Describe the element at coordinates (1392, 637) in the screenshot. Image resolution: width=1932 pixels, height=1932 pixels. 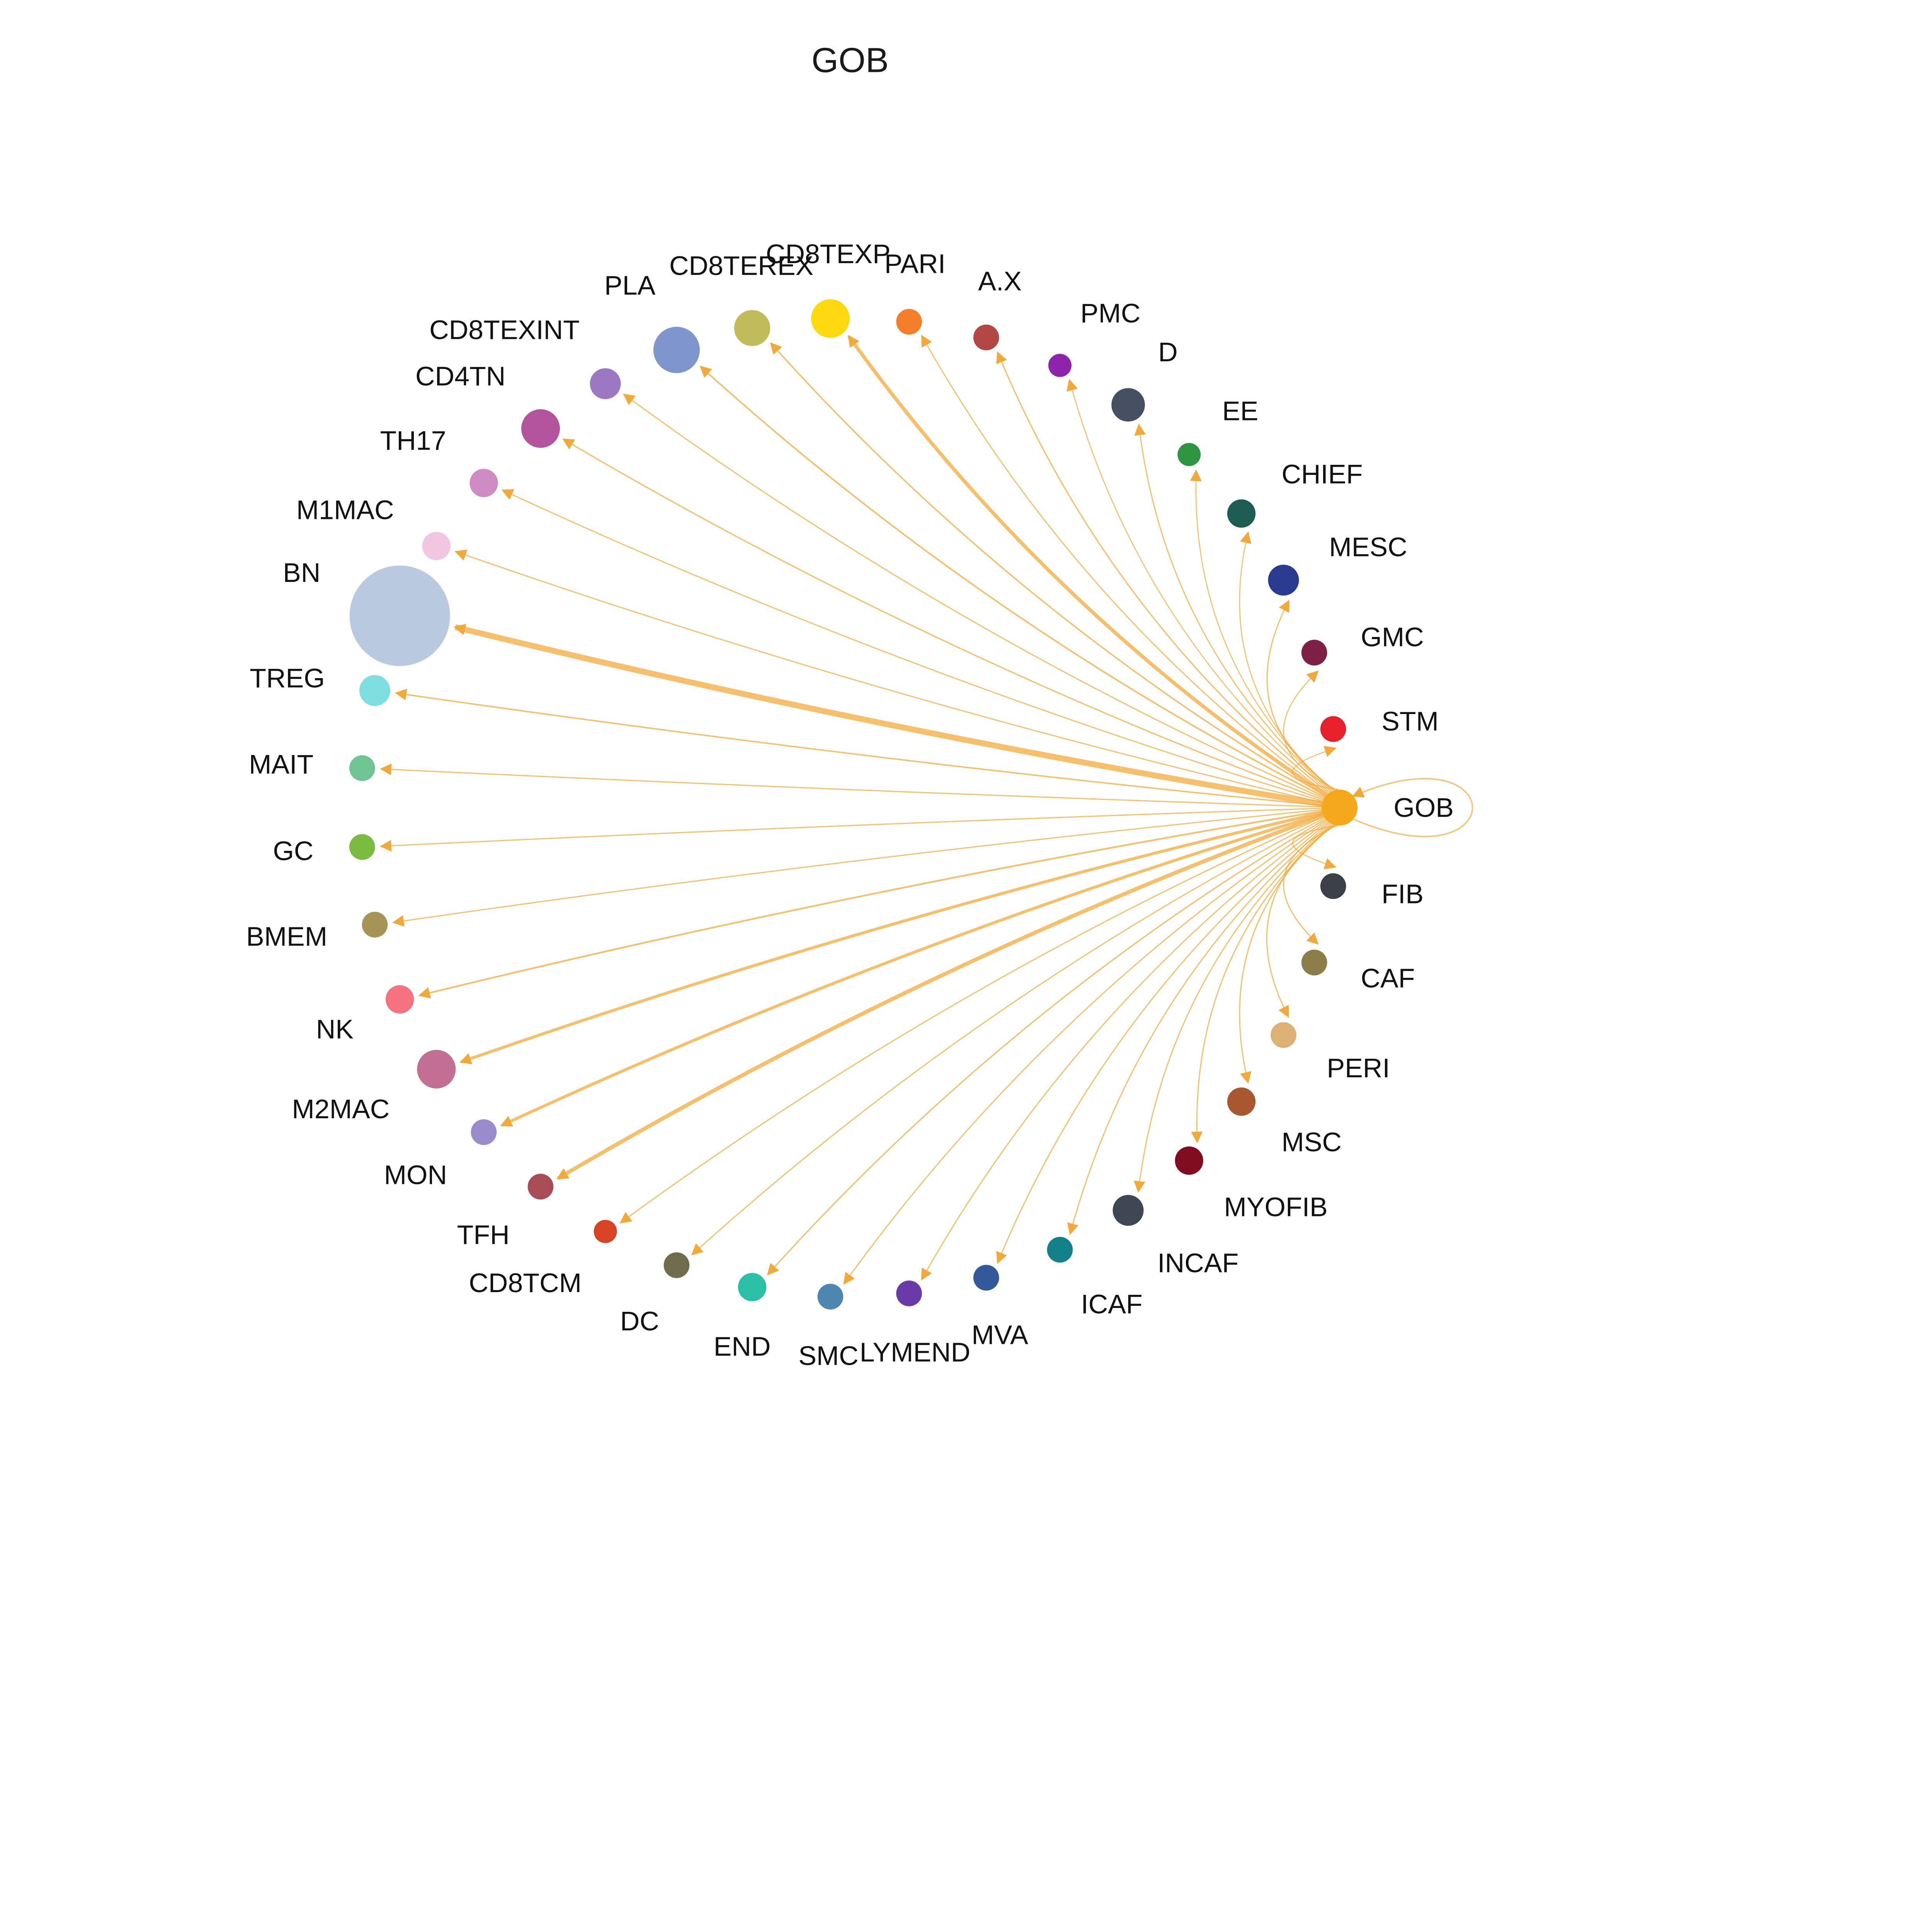
I see `node-label-GMC: GMC` at that location.